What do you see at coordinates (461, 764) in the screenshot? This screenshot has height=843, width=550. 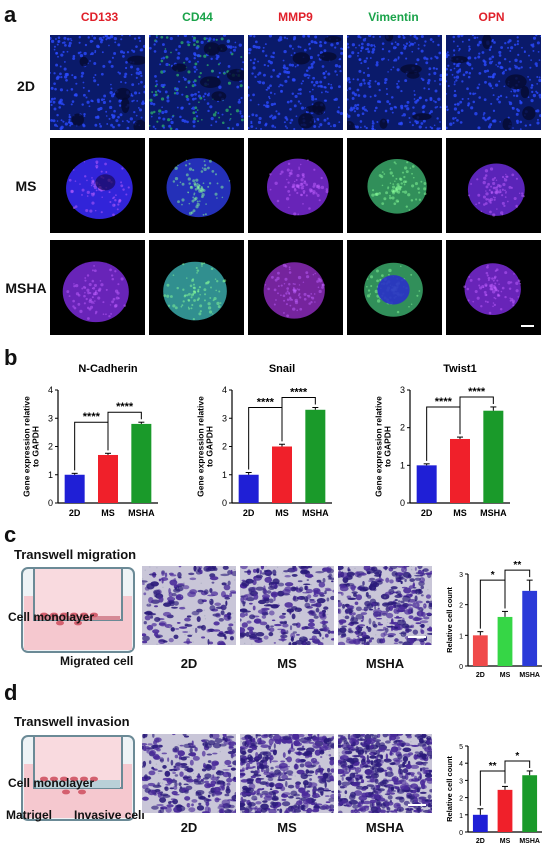 I see `y-tick-label: 4` at bounding box center [461, 764].